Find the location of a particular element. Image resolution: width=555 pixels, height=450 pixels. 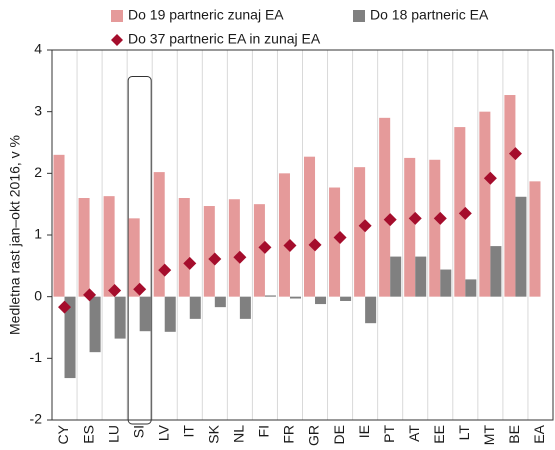

x-tick-label: LT is located at coordinates (464, 433).